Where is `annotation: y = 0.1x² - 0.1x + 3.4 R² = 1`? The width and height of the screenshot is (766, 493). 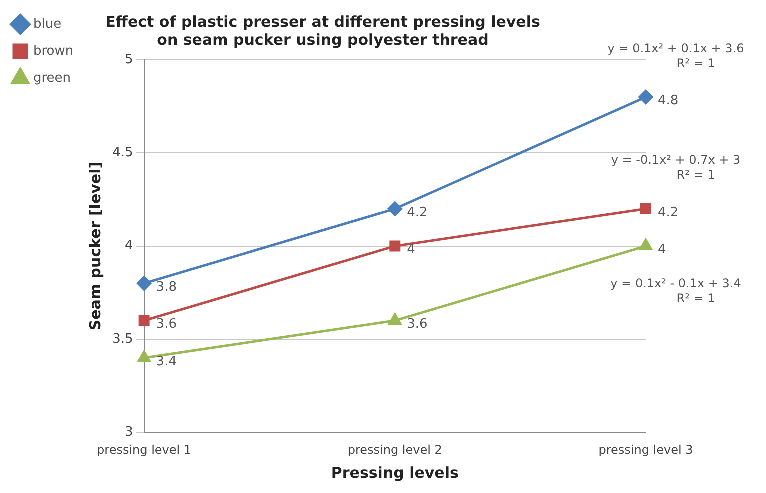
annotation: y = 0.1x² - 0.1x + 3.4 R² = 1 is located at coordinates (676, 291).